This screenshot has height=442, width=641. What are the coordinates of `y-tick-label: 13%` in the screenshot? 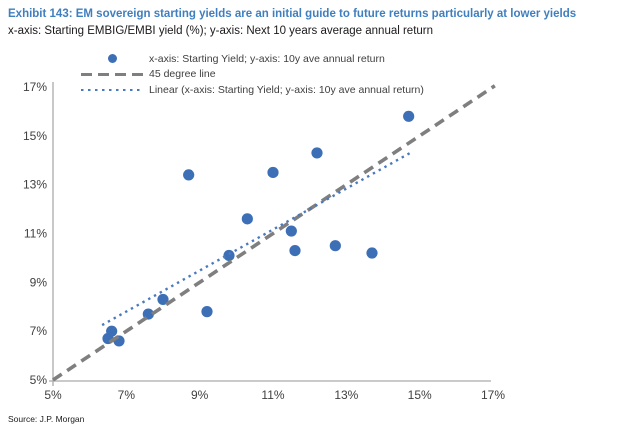 It's located at (35, 185).